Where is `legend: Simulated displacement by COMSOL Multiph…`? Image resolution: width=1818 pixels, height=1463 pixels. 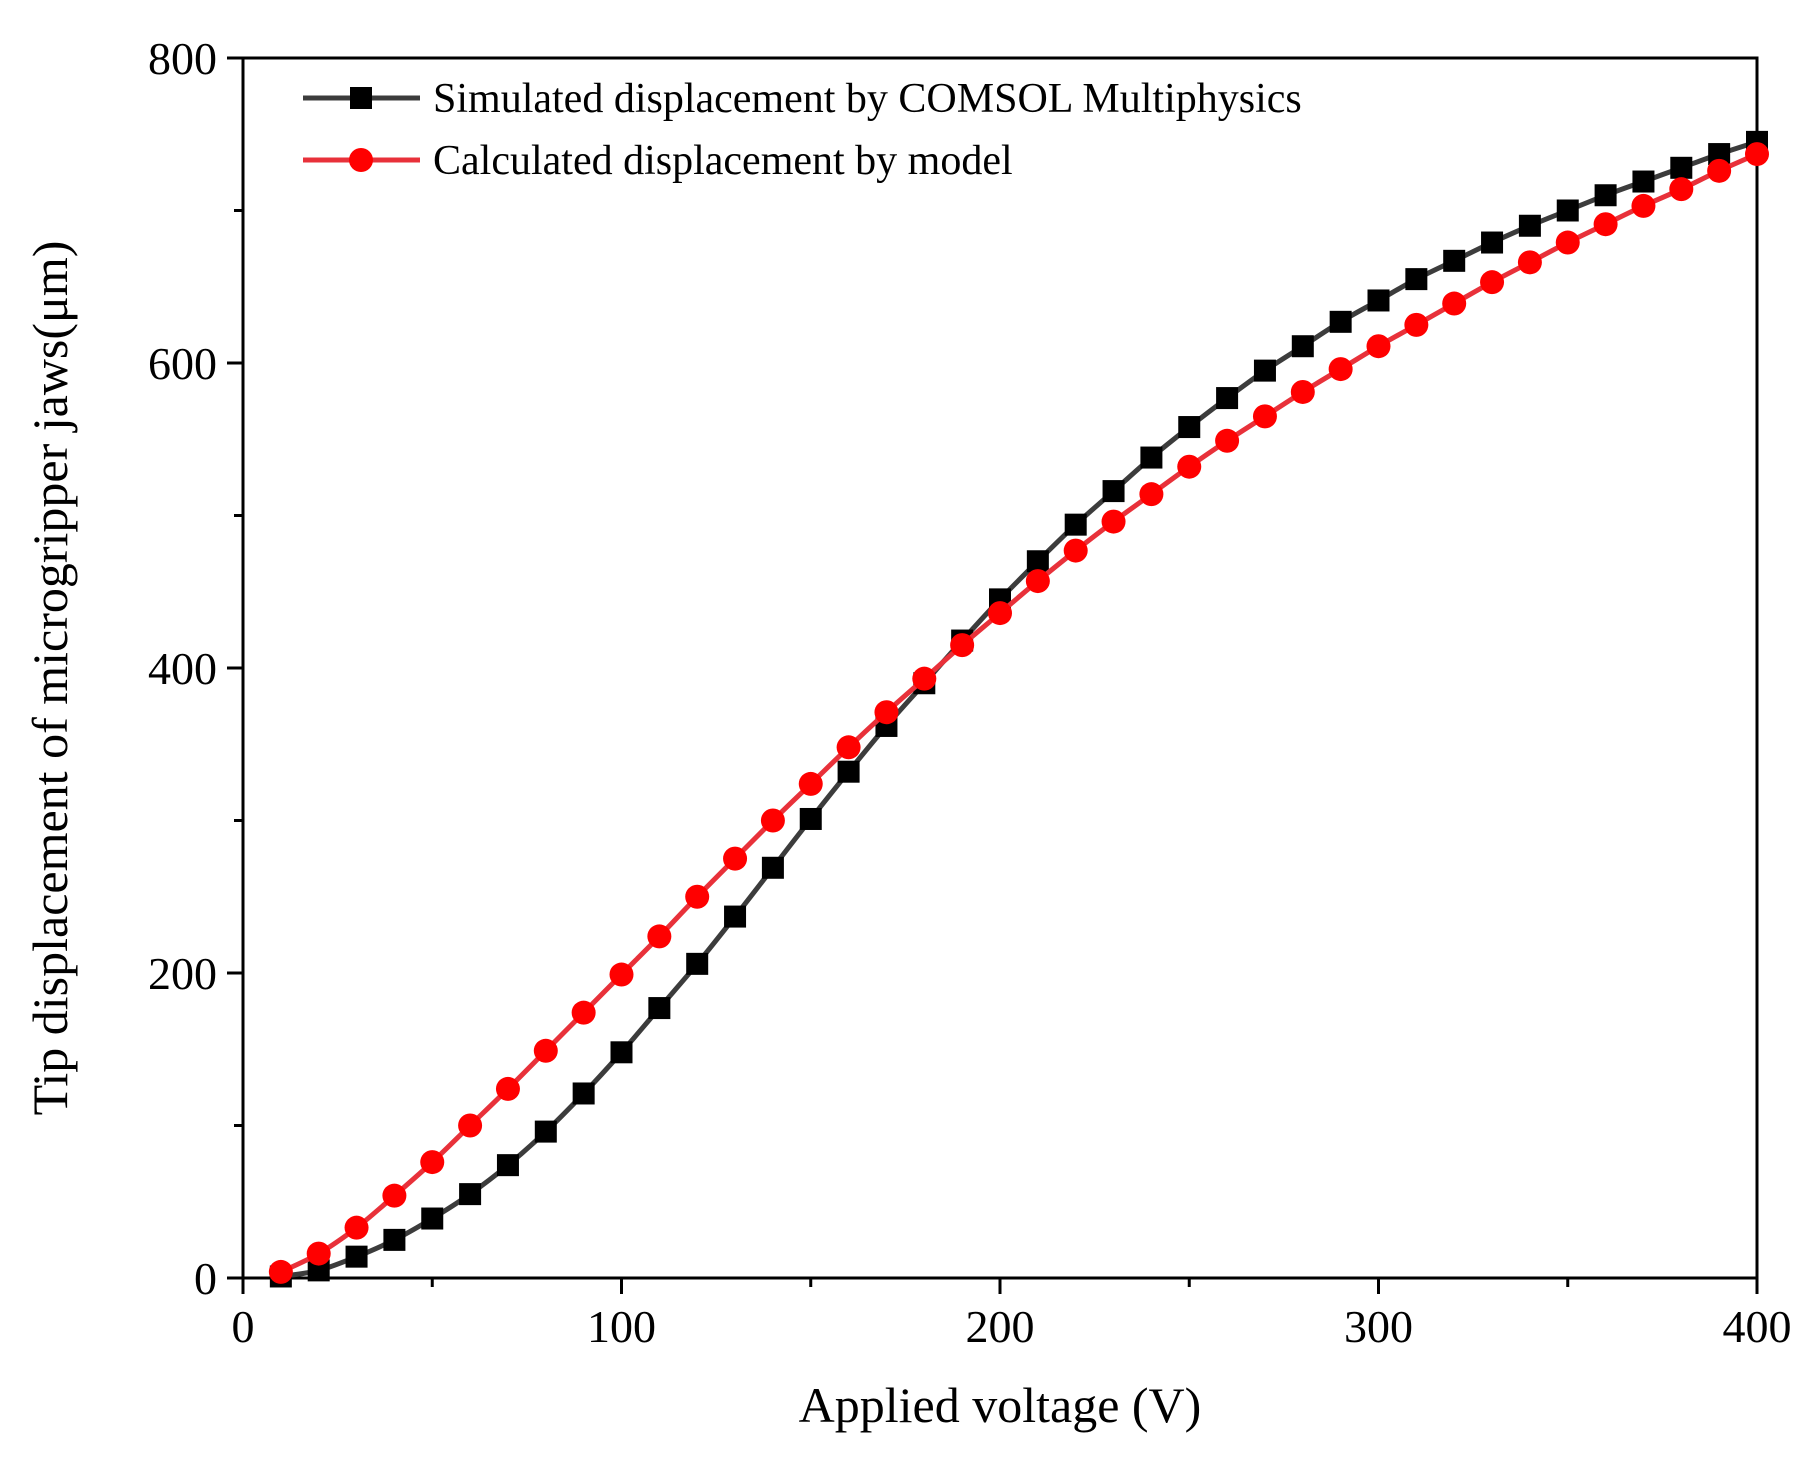
legend: Simulated displacement by COMSOL Multiph… is located at coordinates (802, 130).